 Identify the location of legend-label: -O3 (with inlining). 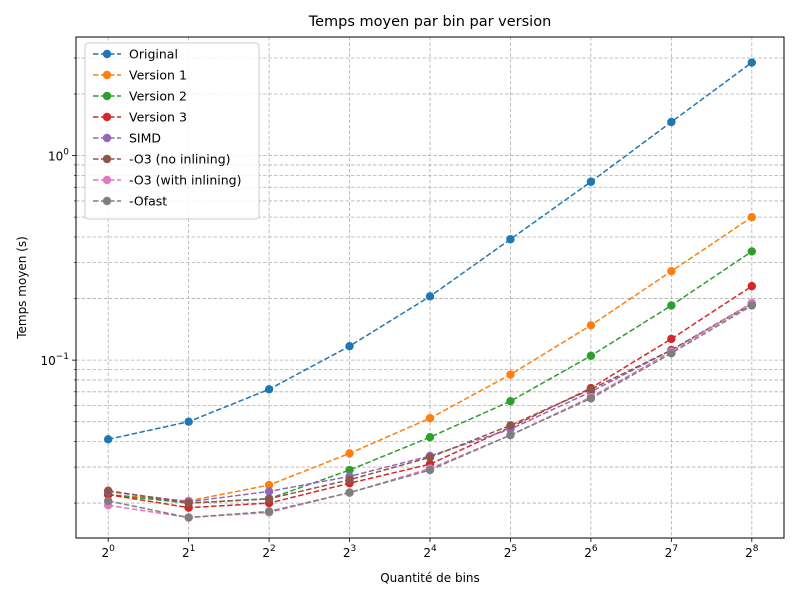
(185, 180).